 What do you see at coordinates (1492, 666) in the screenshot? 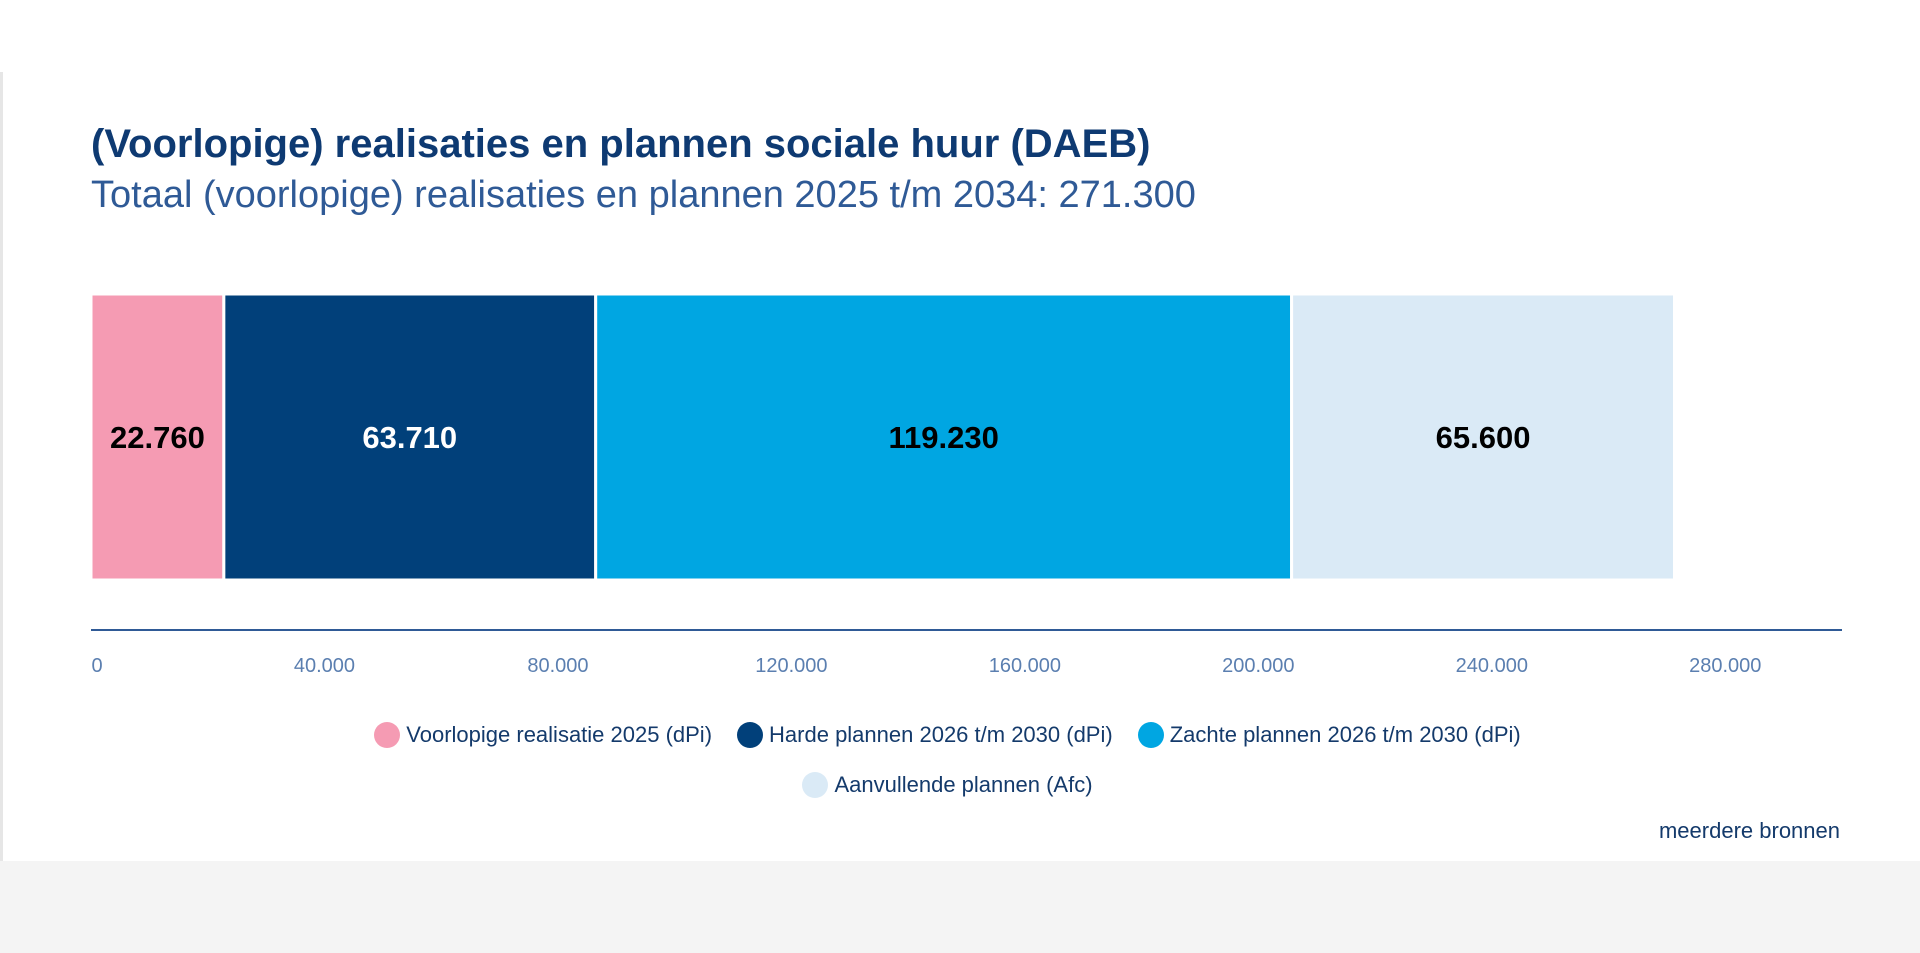
I see `x-tick-label: 240.000` at bounding box center [1492, 666].